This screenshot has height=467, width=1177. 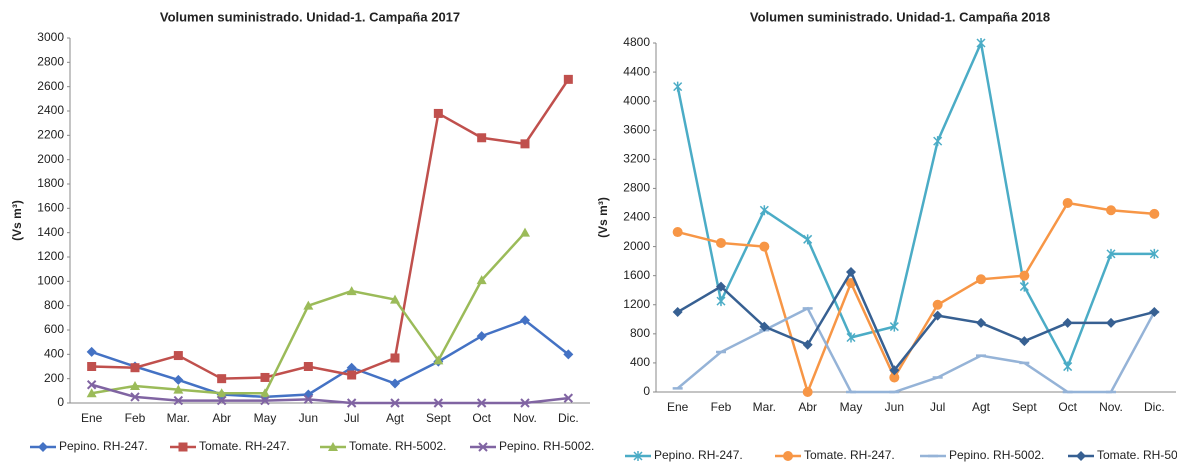 I want to click on y-tick-label: 1400, so click(x=50, y=232).